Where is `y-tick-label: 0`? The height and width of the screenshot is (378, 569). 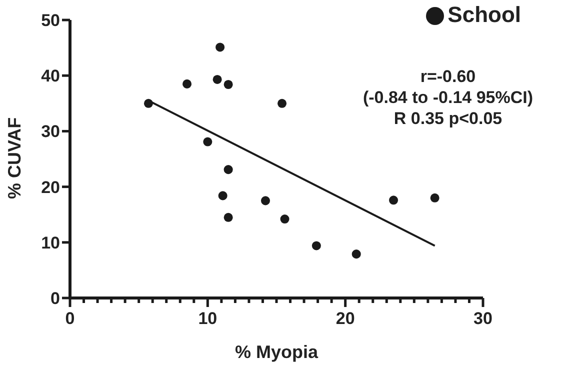
y-tick-label: 0 is located at coordinates (55, 298).